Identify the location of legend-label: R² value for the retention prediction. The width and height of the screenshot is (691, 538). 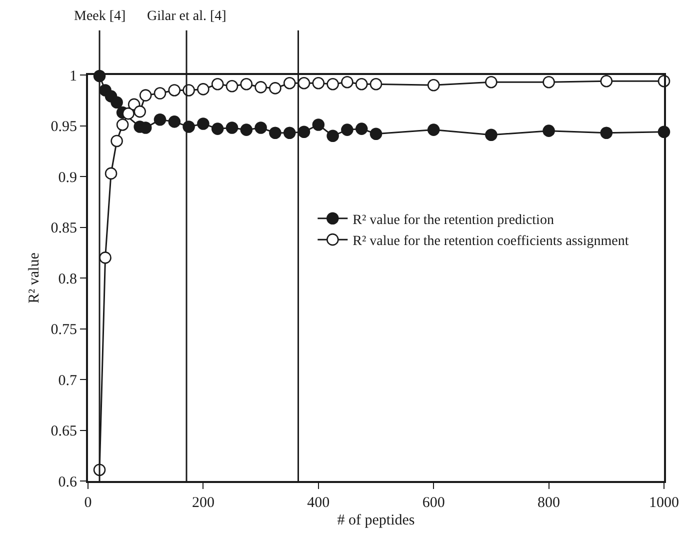
(453, 220).